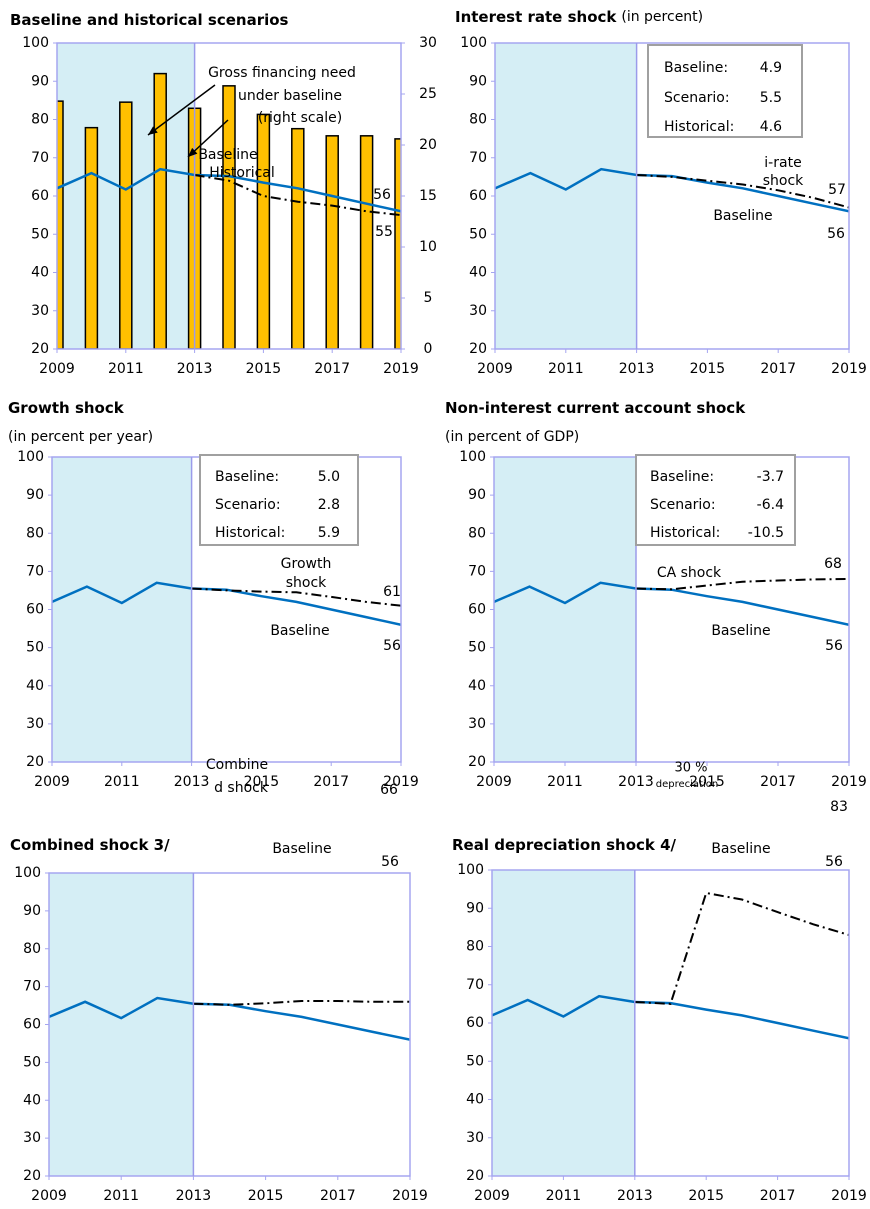 This screenshot has width=870, height=1209. What do you see at coordinates (428, 298) in the screenshot?
I see `y2-tick-label: 5` at bounding box center [428, 298].